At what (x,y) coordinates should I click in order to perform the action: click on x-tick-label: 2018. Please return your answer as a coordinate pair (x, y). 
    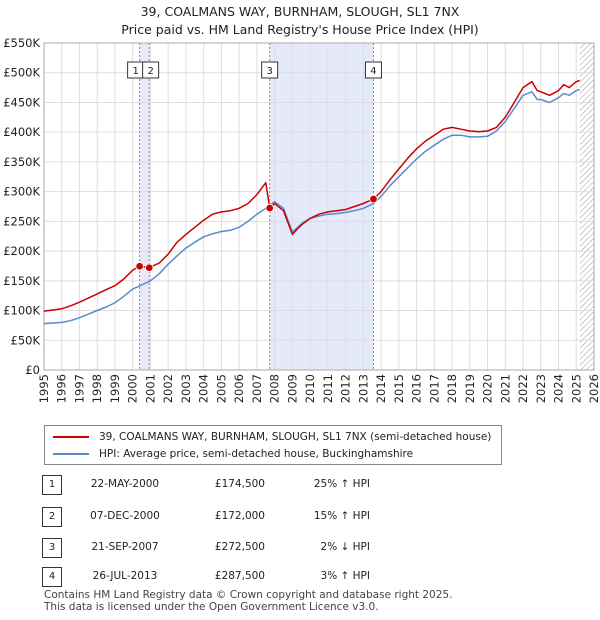
    Looking at the image, I should click on (452, 388).